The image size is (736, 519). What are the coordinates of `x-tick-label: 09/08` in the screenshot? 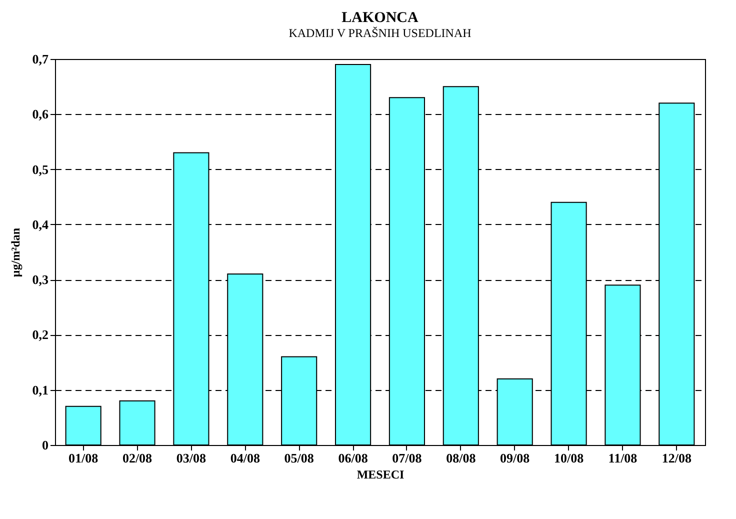 It's located at (515, 458).